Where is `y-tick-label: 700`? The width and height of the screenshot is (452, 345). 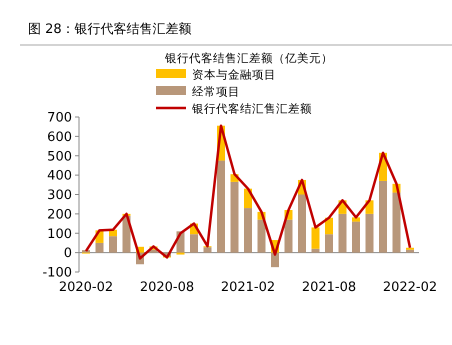
y-tick-label: 700 is located at coordinates (59, 118).